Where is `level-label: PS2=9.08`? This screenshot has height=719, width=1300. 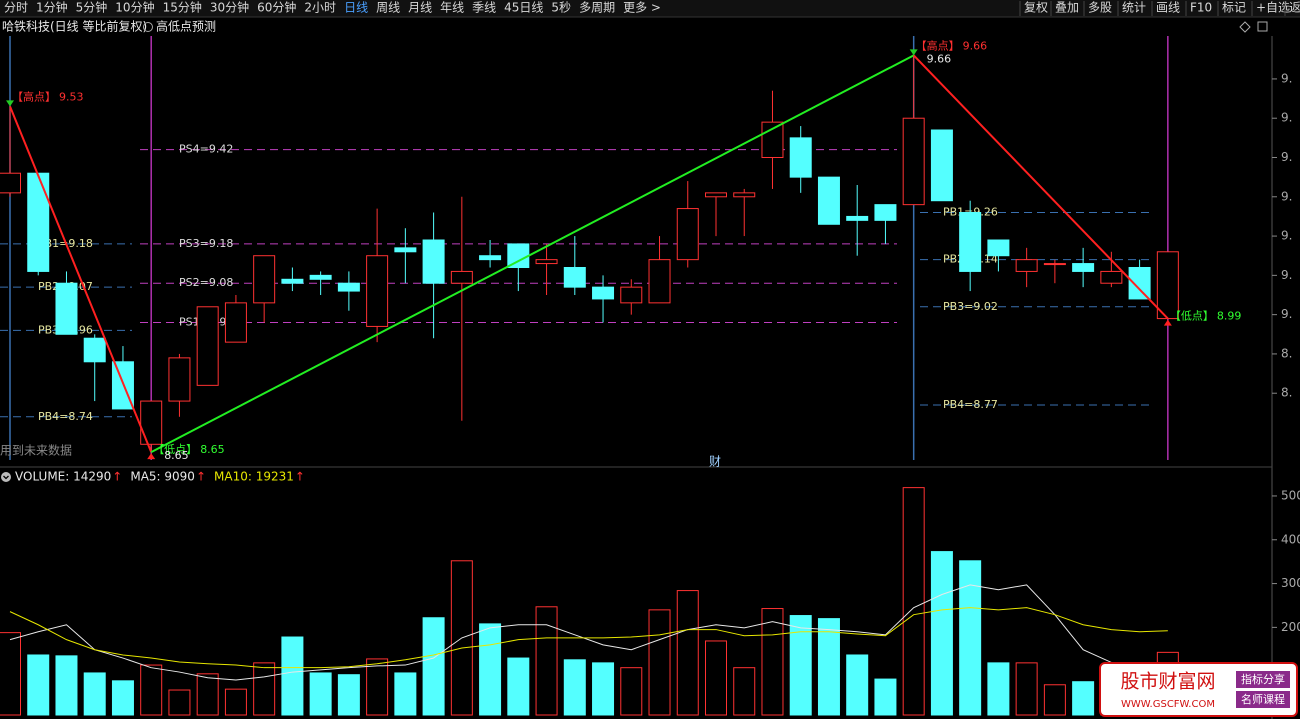
level-label: PS2=9.08 is located at coordinates (206, 282).